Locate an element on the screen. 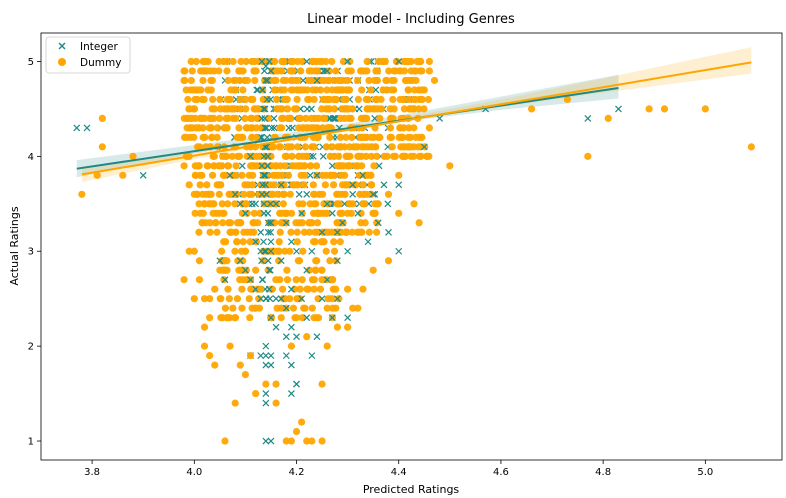 This screenshot has width=786, height=498. y-tick-label: 1 is located at coordinates (31, 442).